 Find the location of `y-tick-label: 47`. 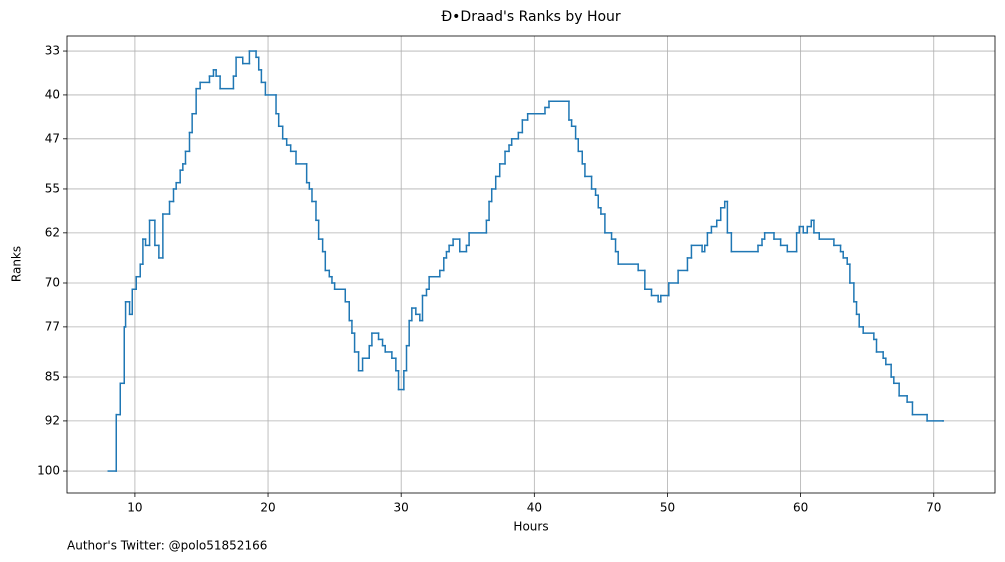

y-tick-label: 47 is located at coordinates (52, 138).